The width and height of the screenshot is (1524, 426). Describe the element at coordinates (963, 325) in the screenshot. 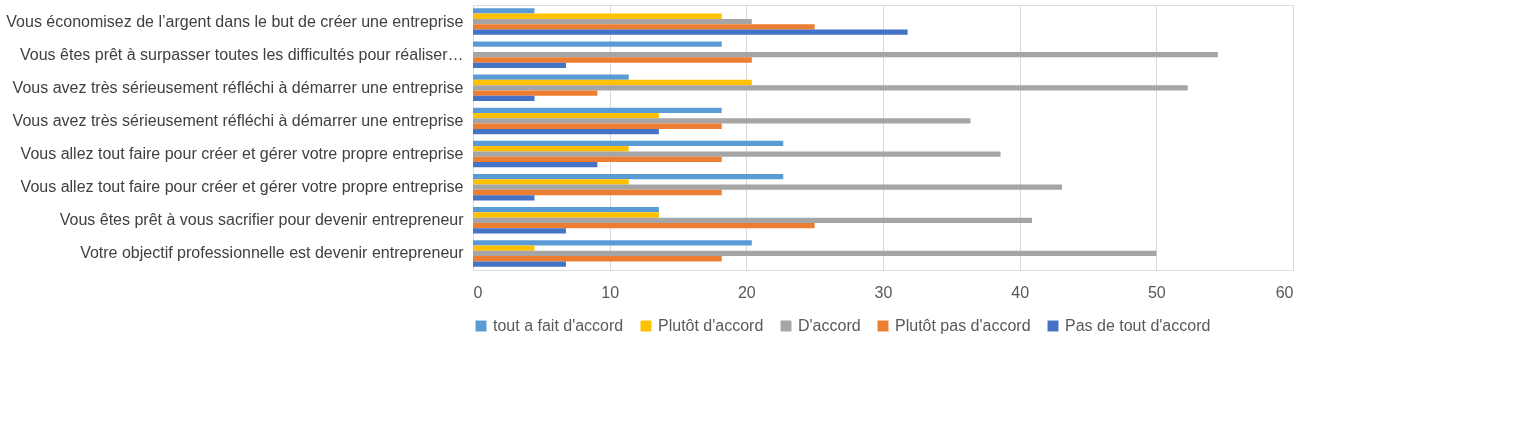

I see `legend-label: Plutôt pas d'accord` at that location.